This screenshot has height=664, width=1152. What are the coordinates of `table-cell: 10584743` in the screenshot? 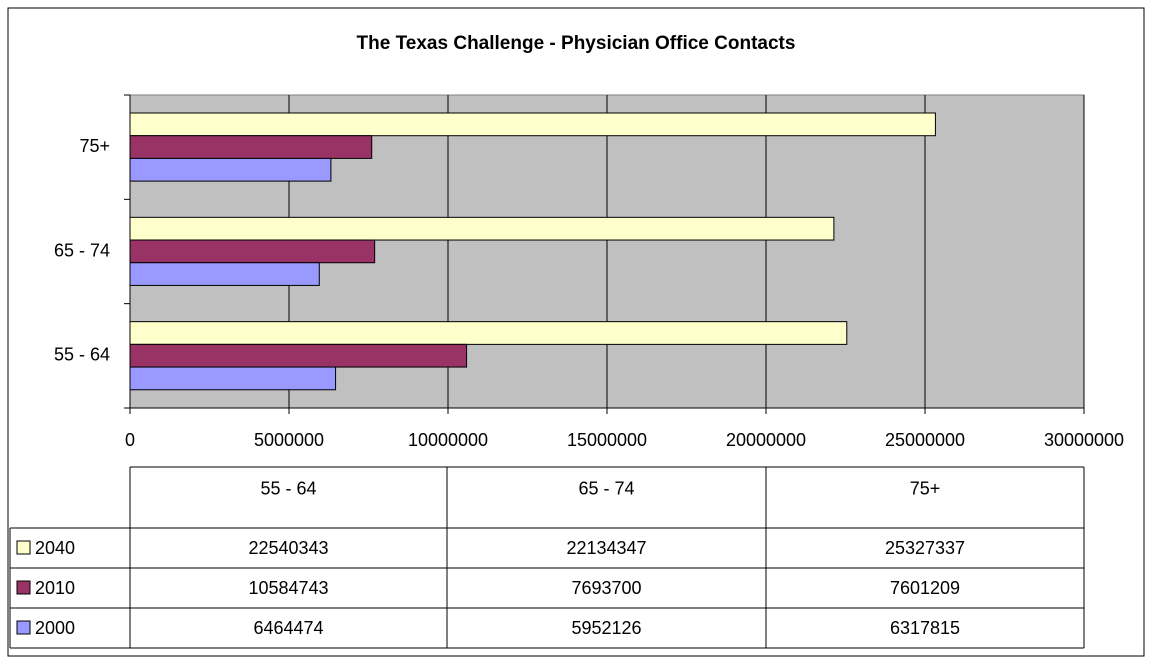 It's located at (288, 588).